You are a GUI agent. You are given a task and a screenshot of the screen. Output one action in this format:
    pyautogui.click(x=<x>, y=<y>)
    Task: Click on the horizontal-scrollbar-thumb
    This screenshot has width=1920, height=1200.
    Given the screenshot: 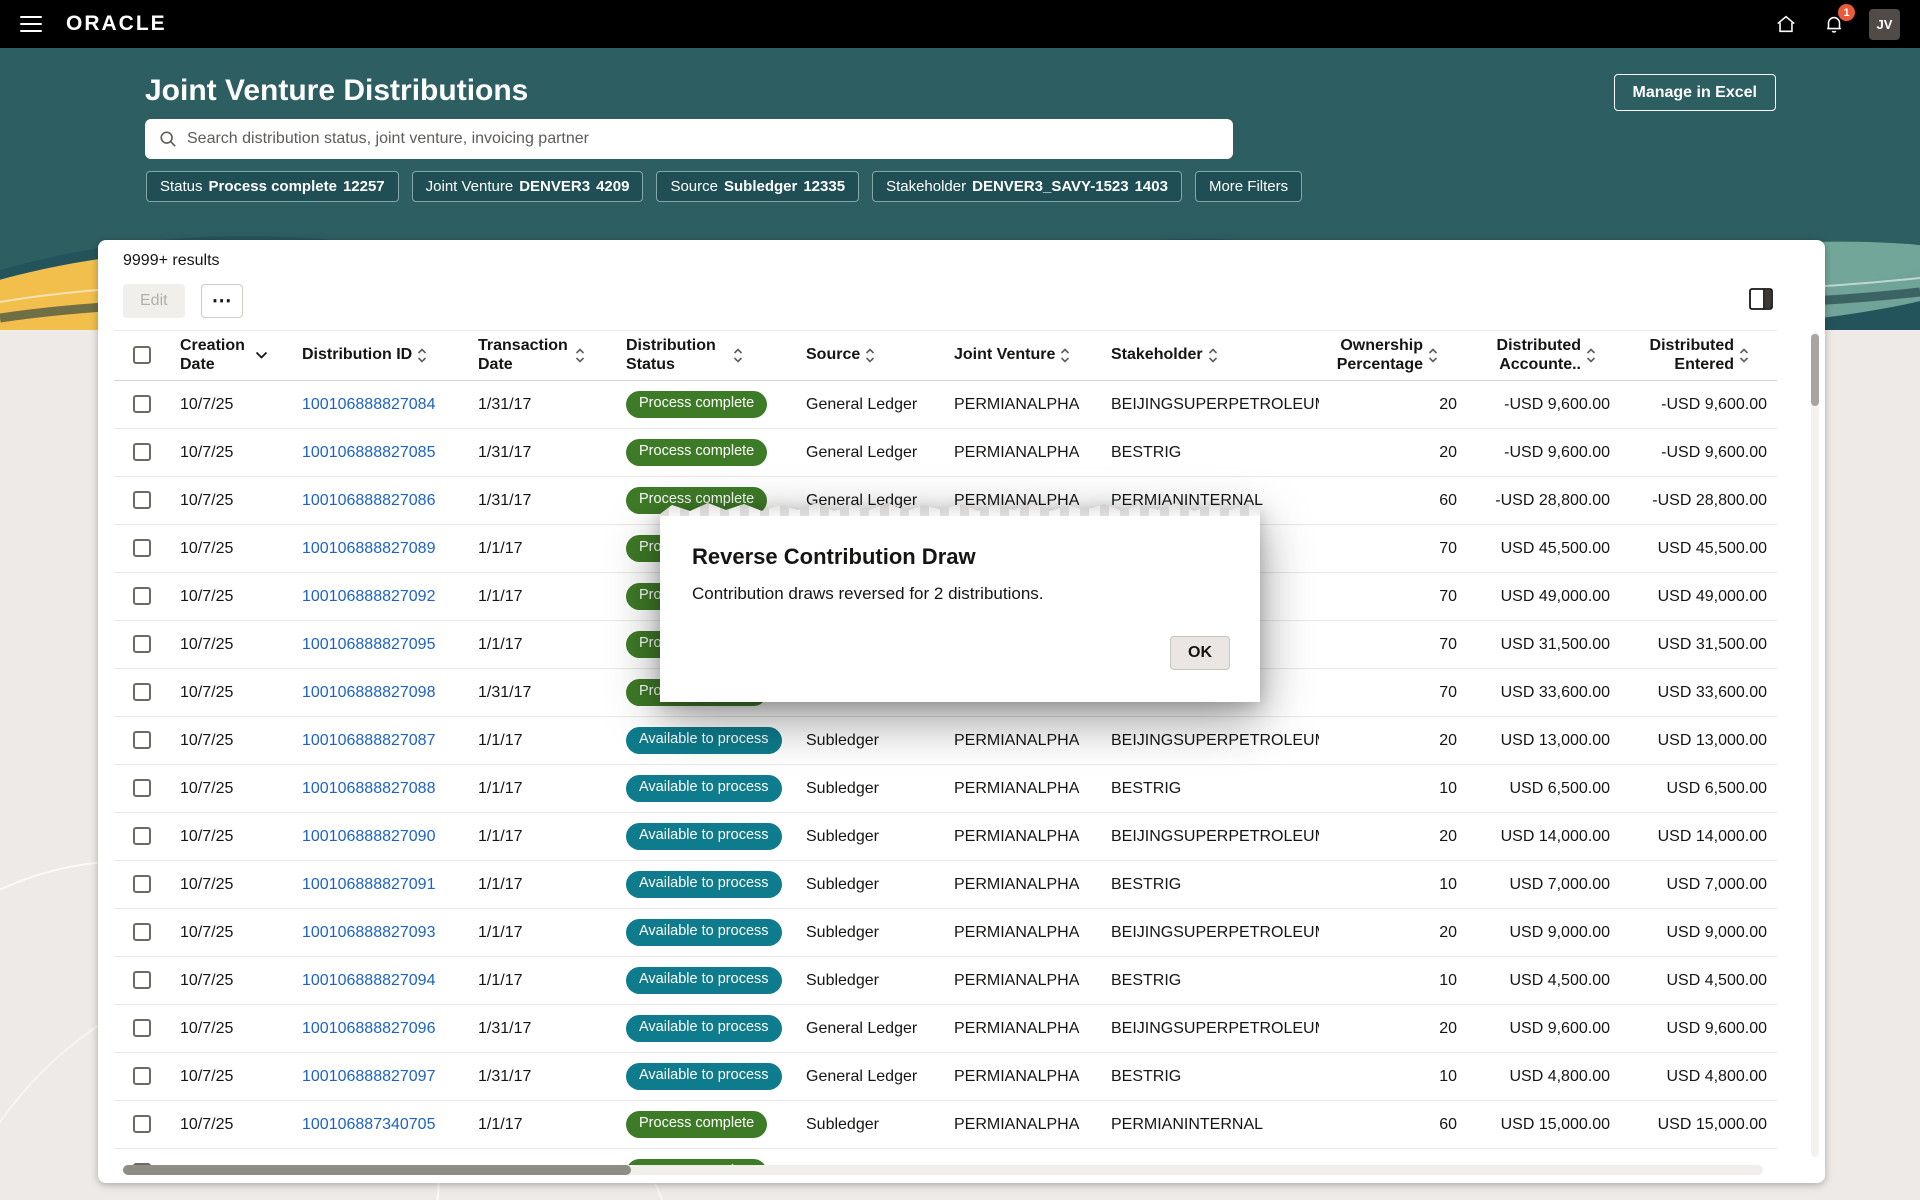 What is the action you would take?
    pyautogui.click(x=377, y=1170)
    